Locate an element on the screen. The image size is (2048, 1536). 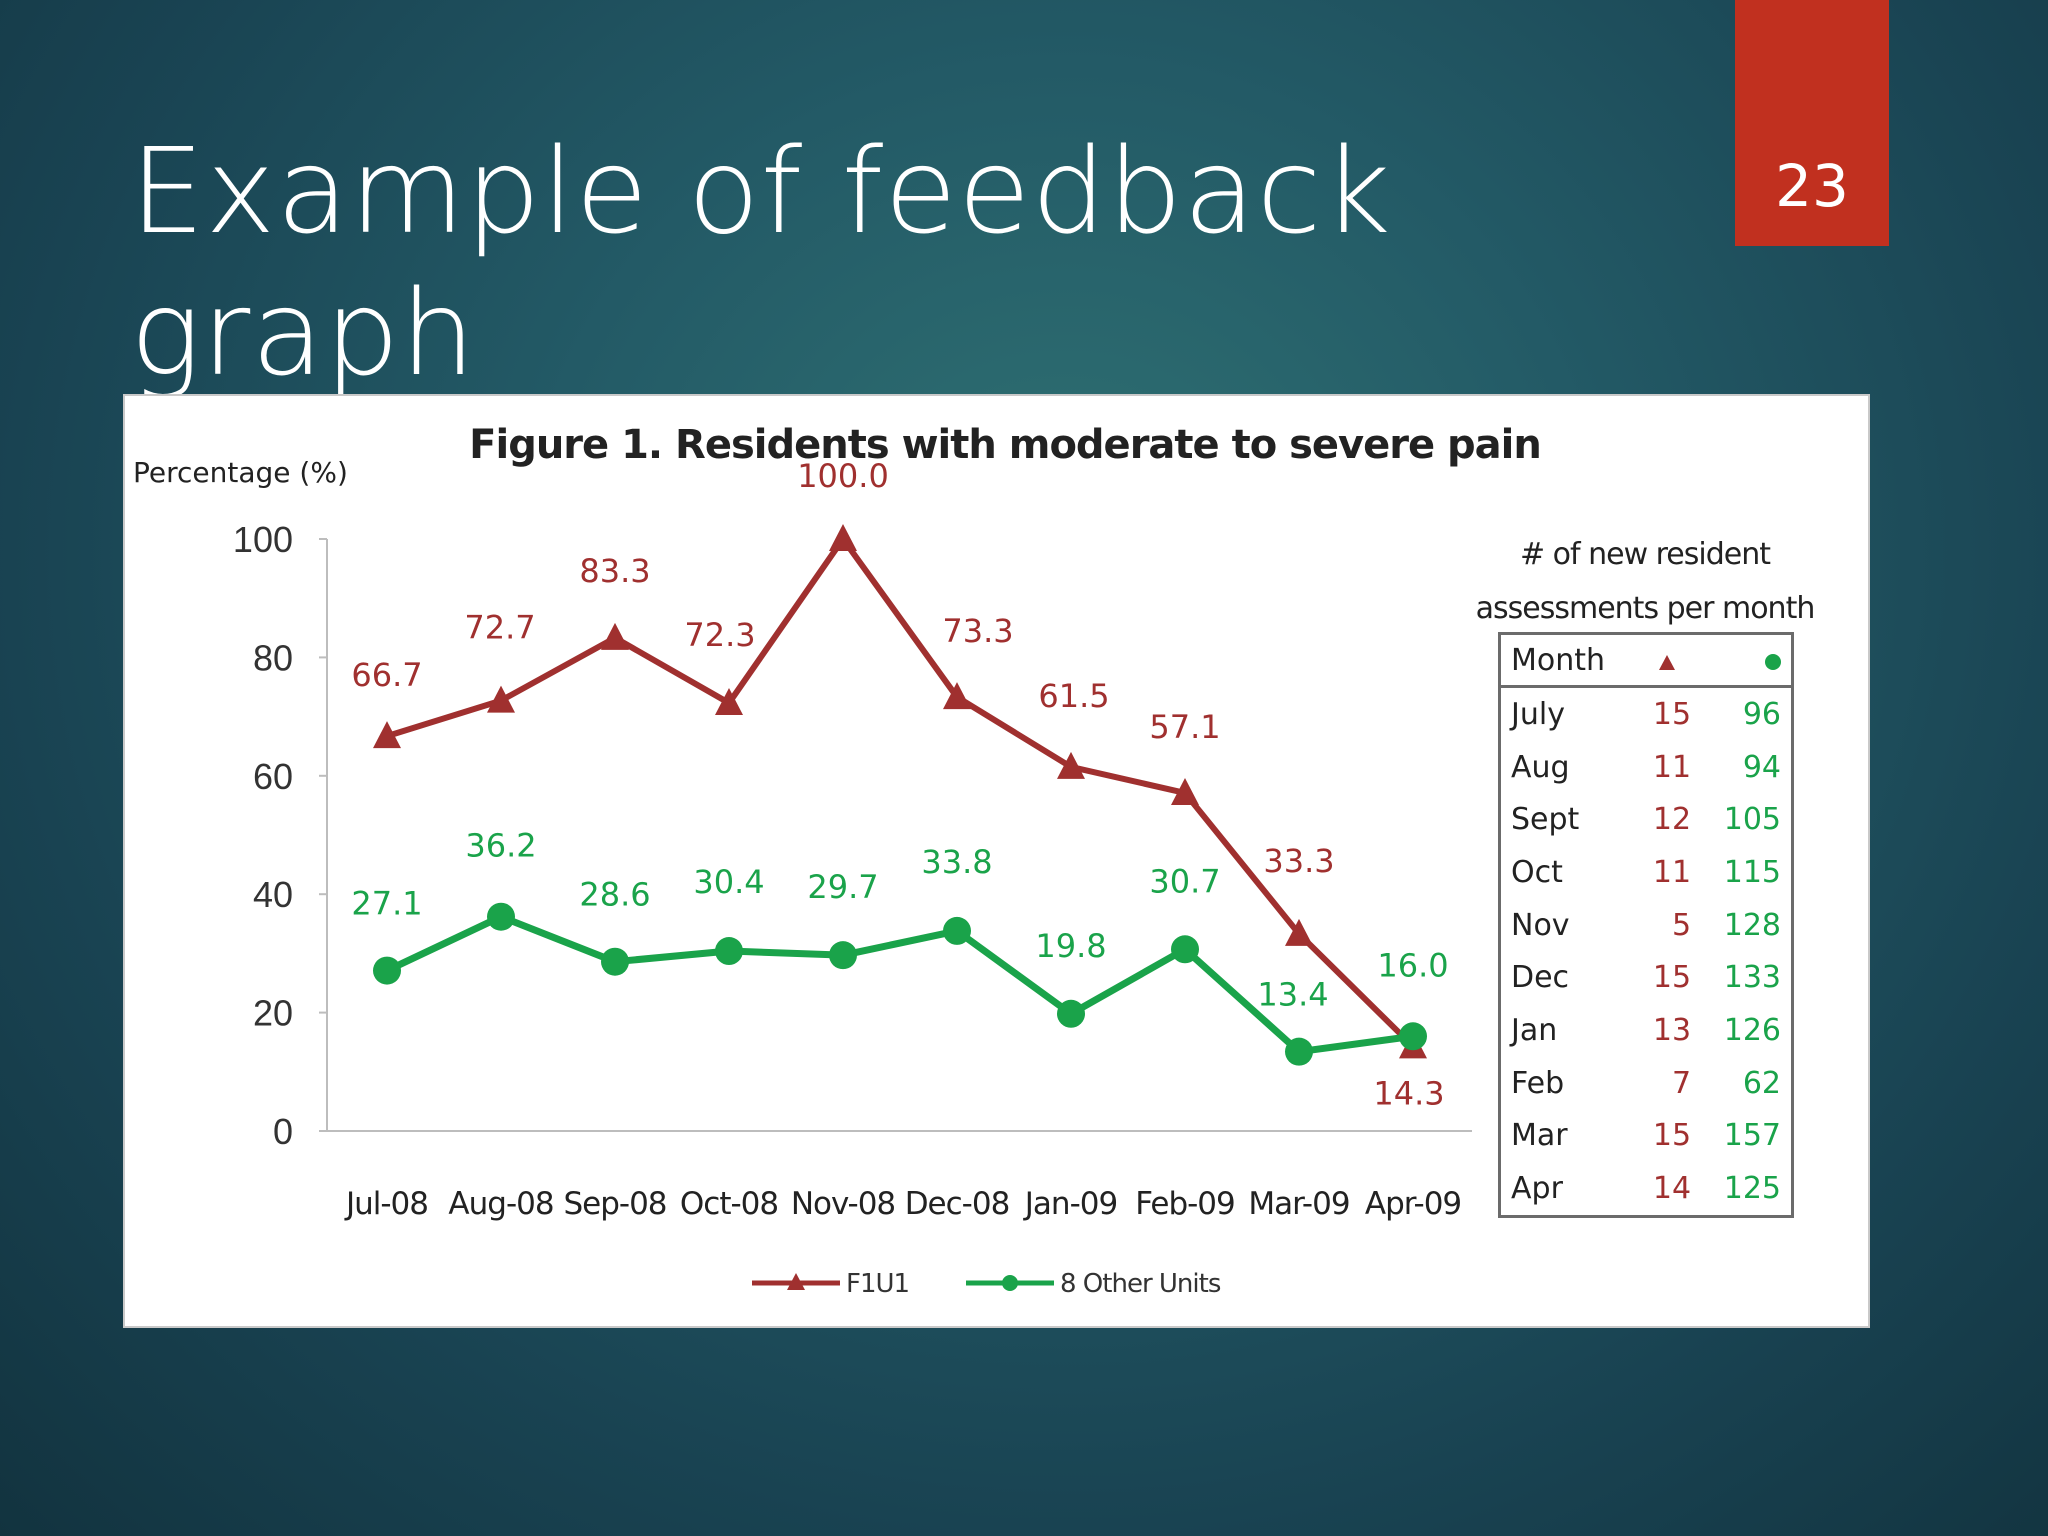
table-cell-month: July is located at coordinates (1538, 714).